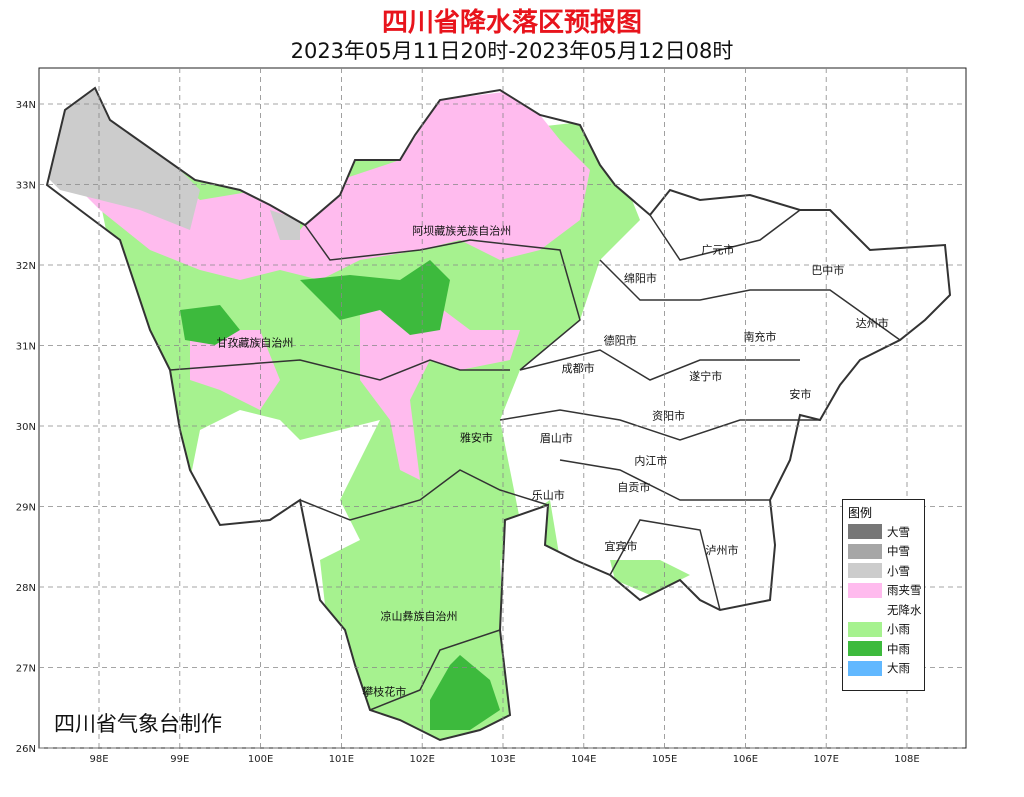 This screenshot has height=797, width=1024. I want to click on lon-tick-label: 108E, so click(906, 759).